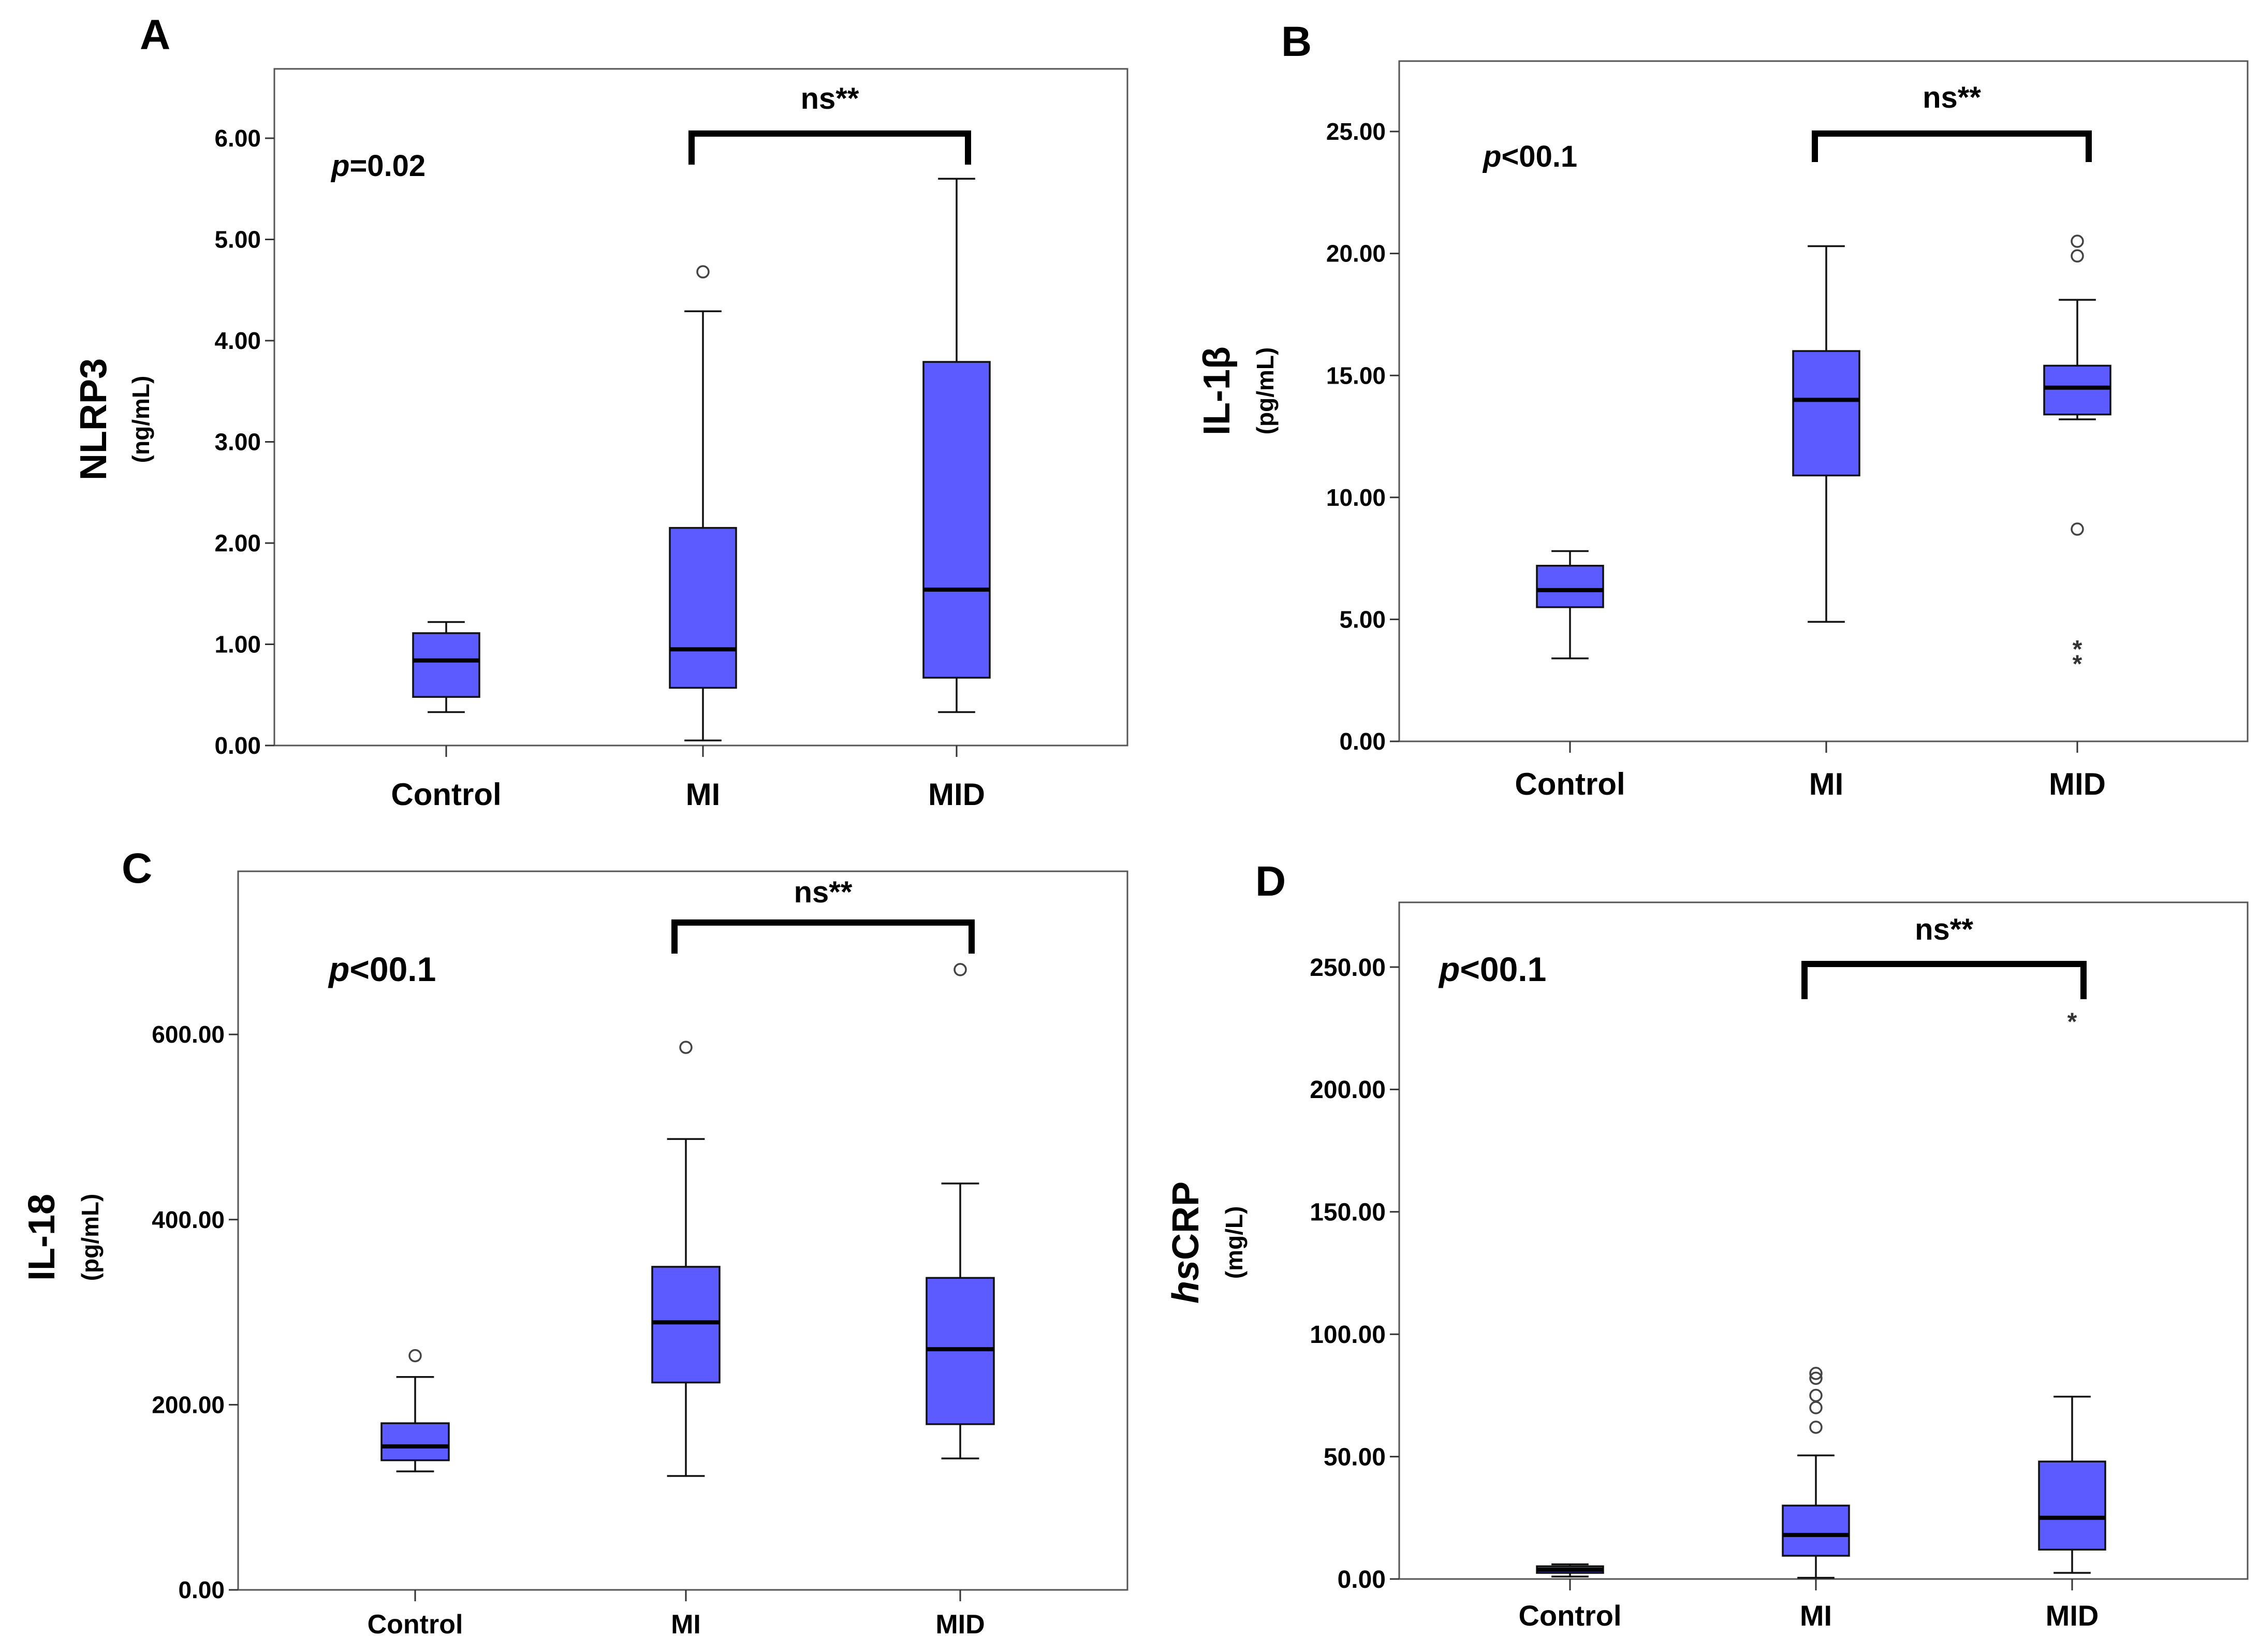 This screenshot has width=2259, height=1652. I want to click on panel-letter: C, so click(137, 868).